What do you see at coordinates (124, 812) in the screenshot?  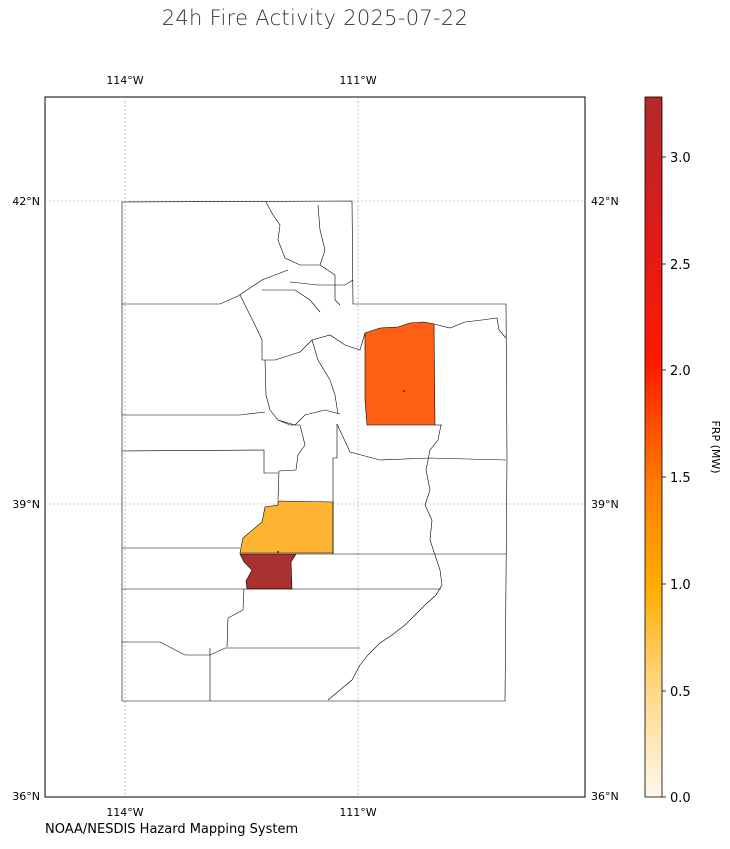 I see `lon-label-bottom-114: 114°W` at bounding box center [124, 812].